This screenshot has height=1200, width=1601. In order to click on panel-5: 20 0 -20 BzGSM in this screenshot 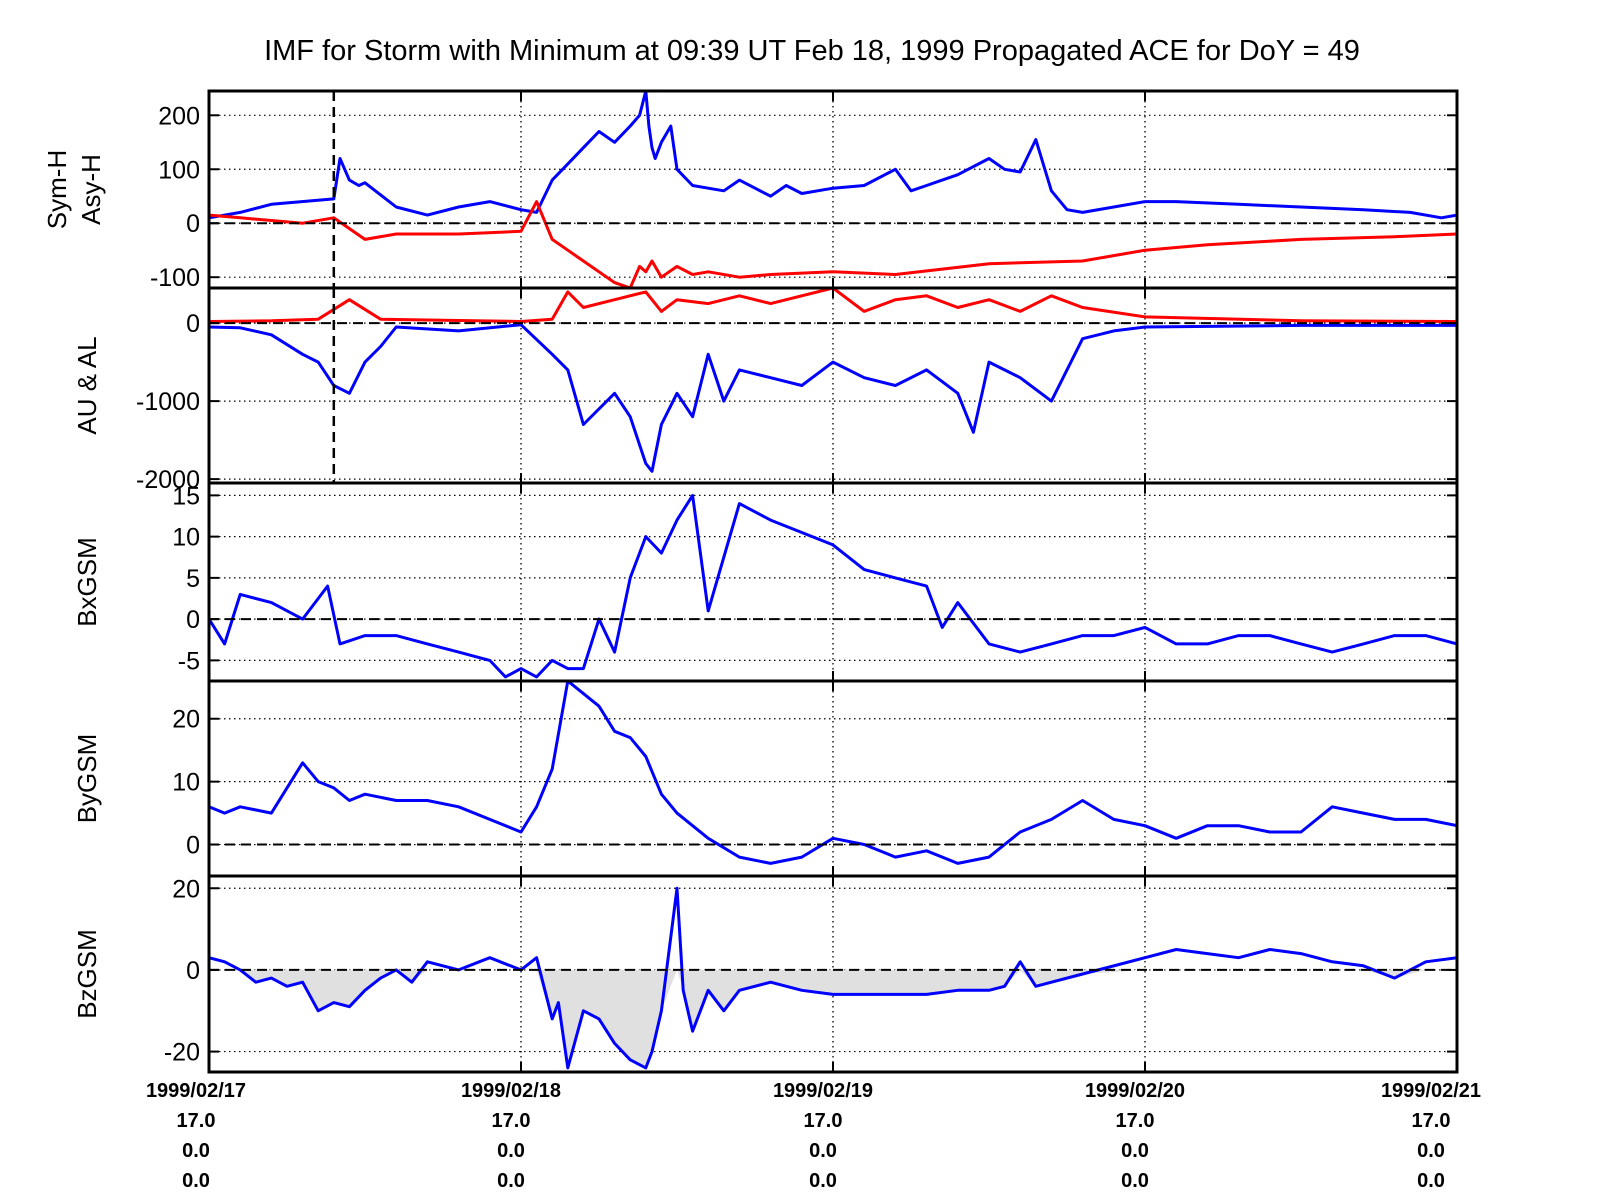, I will do `click(765, 974)`.